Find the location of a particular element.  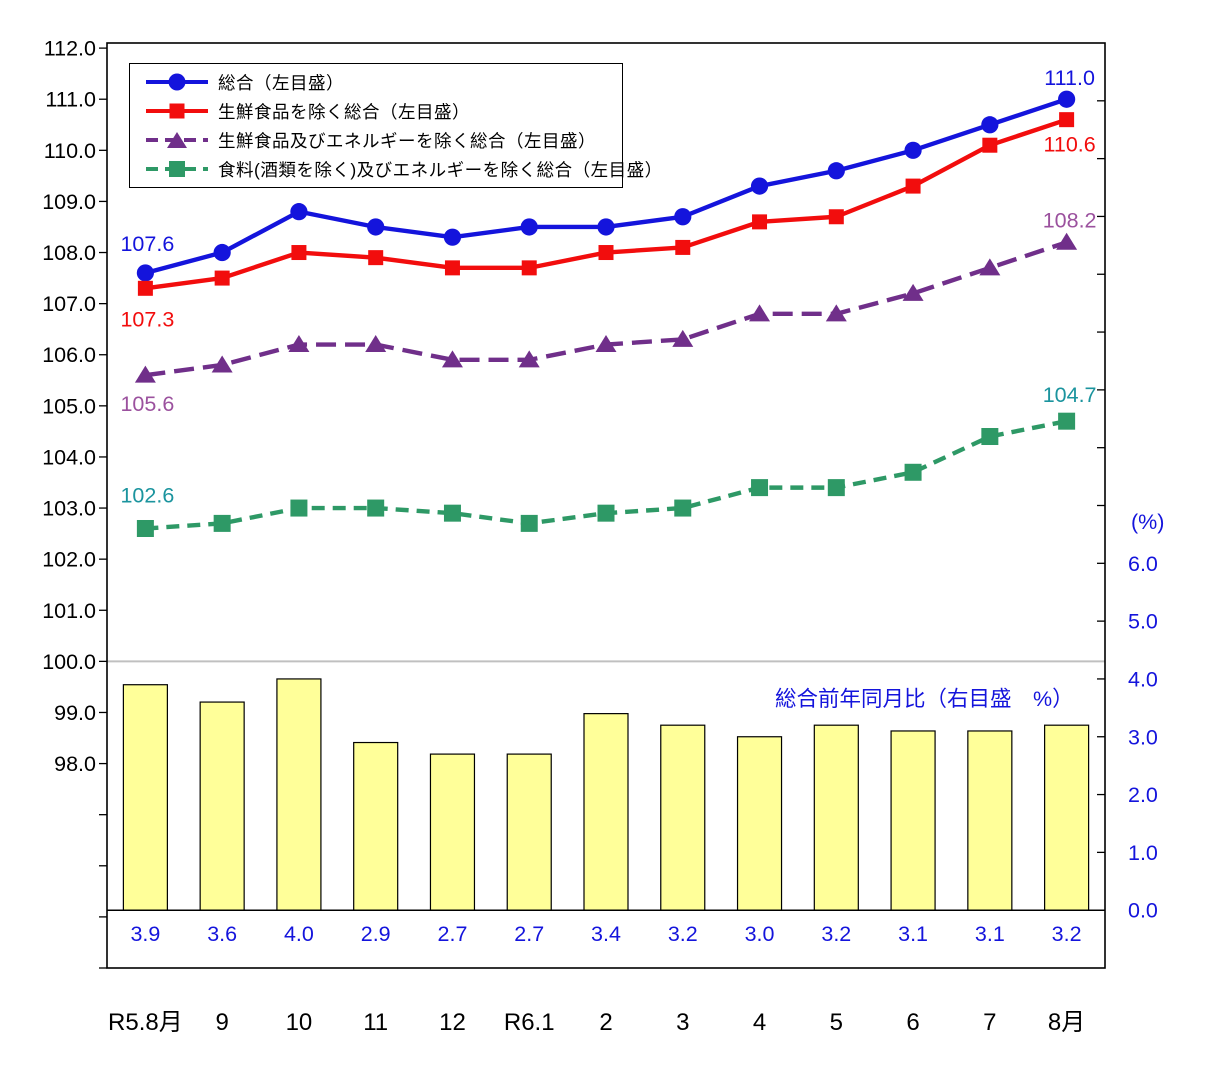

legend-label: 生鮮食品を除く総合（左目盛） is located at coordinates (344, 111).